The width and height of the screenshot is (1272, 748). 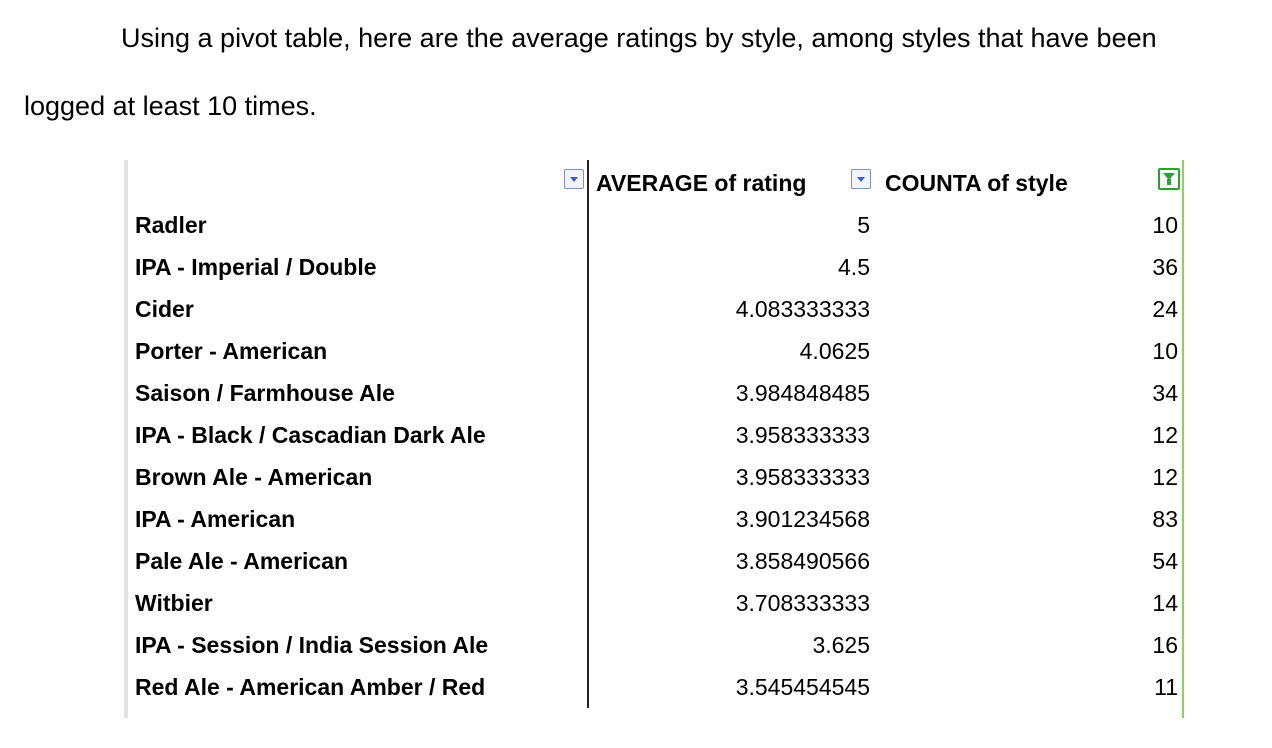 What do you see at coordinates (1165, 393) in the screenshot?
I see `style-count-cell: 34` at bounding box center [1165, 393].